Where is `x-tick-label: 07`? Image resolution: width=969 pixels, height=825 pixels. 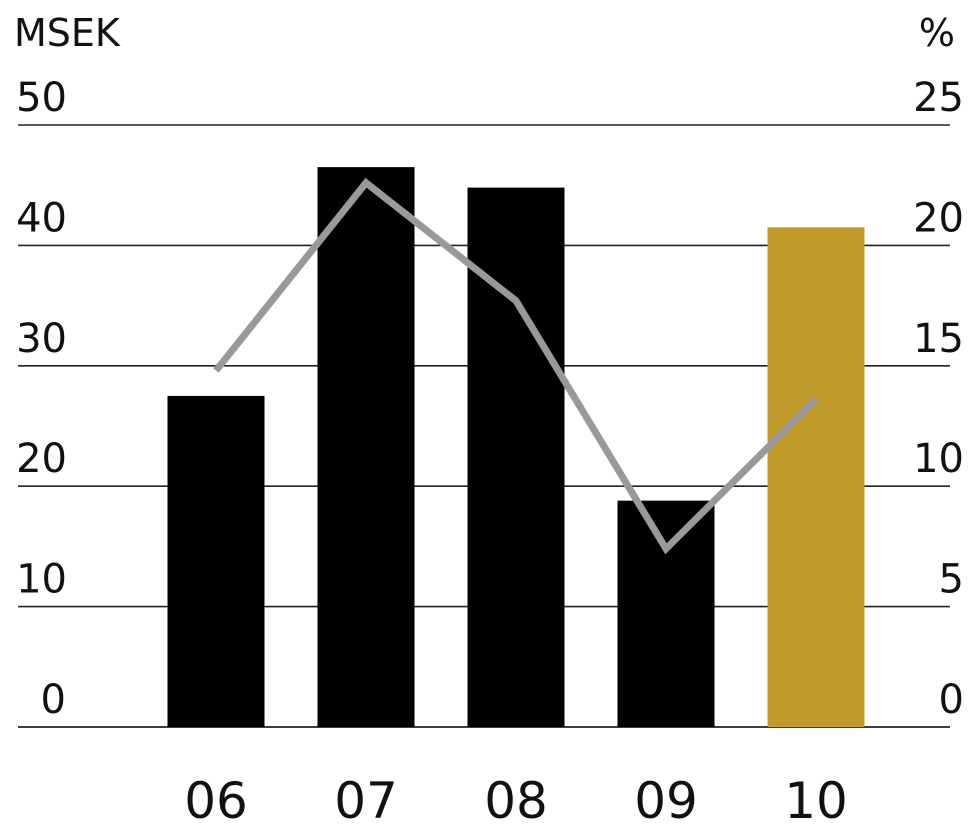
x-tick-label: 07 is located at coordinates (366, 798).